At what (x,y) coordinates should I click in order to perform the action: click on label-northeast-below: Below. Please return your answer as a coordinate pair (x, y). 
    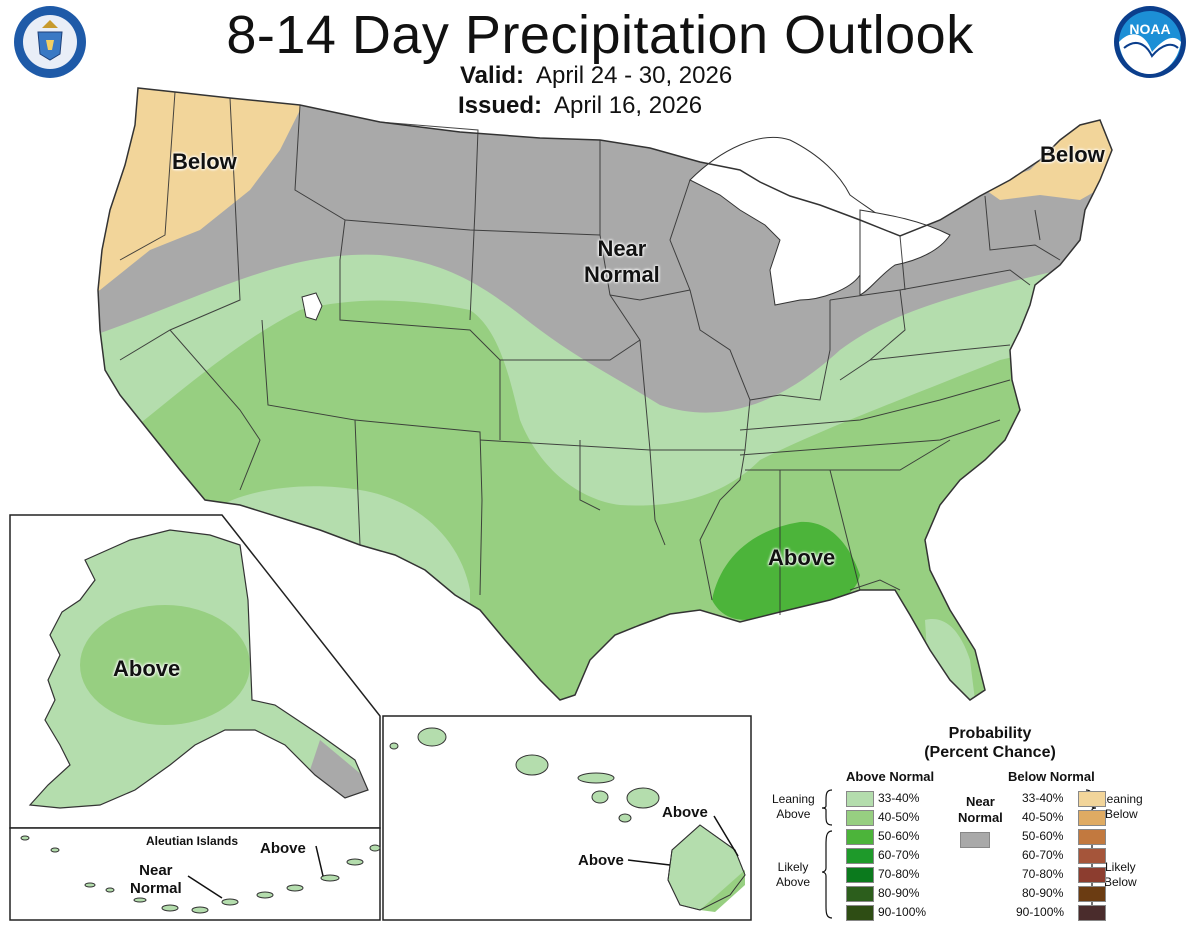
    Looking at the image, I should click on (1072, 154).